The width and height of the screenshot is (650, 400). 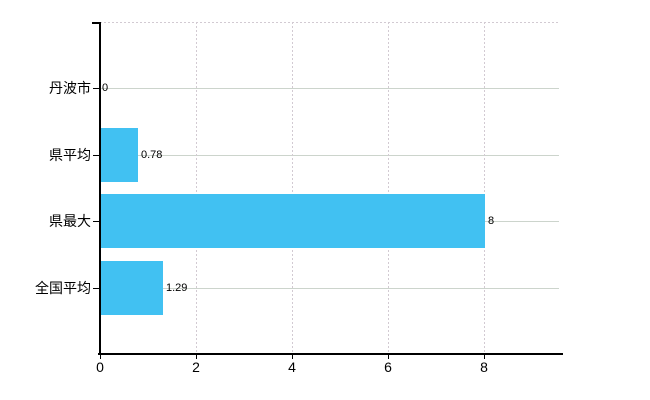 I want to click on bar-value-label: 8, so click(x=491, y=221).